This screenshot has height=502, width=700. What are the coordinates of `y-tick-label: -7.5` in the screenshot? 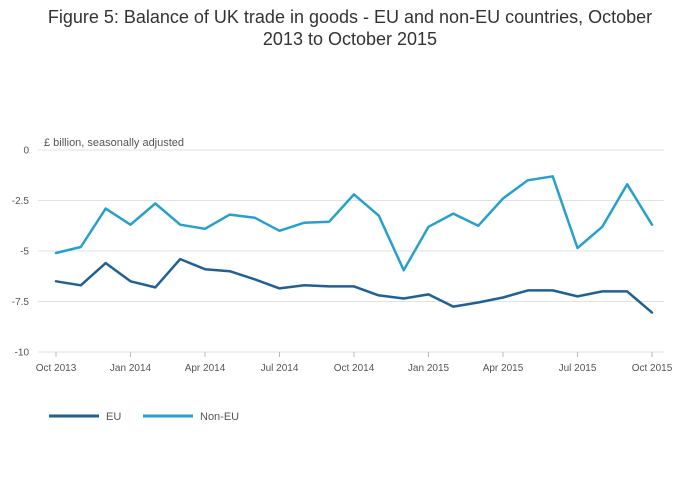 It's located at (21, 302).